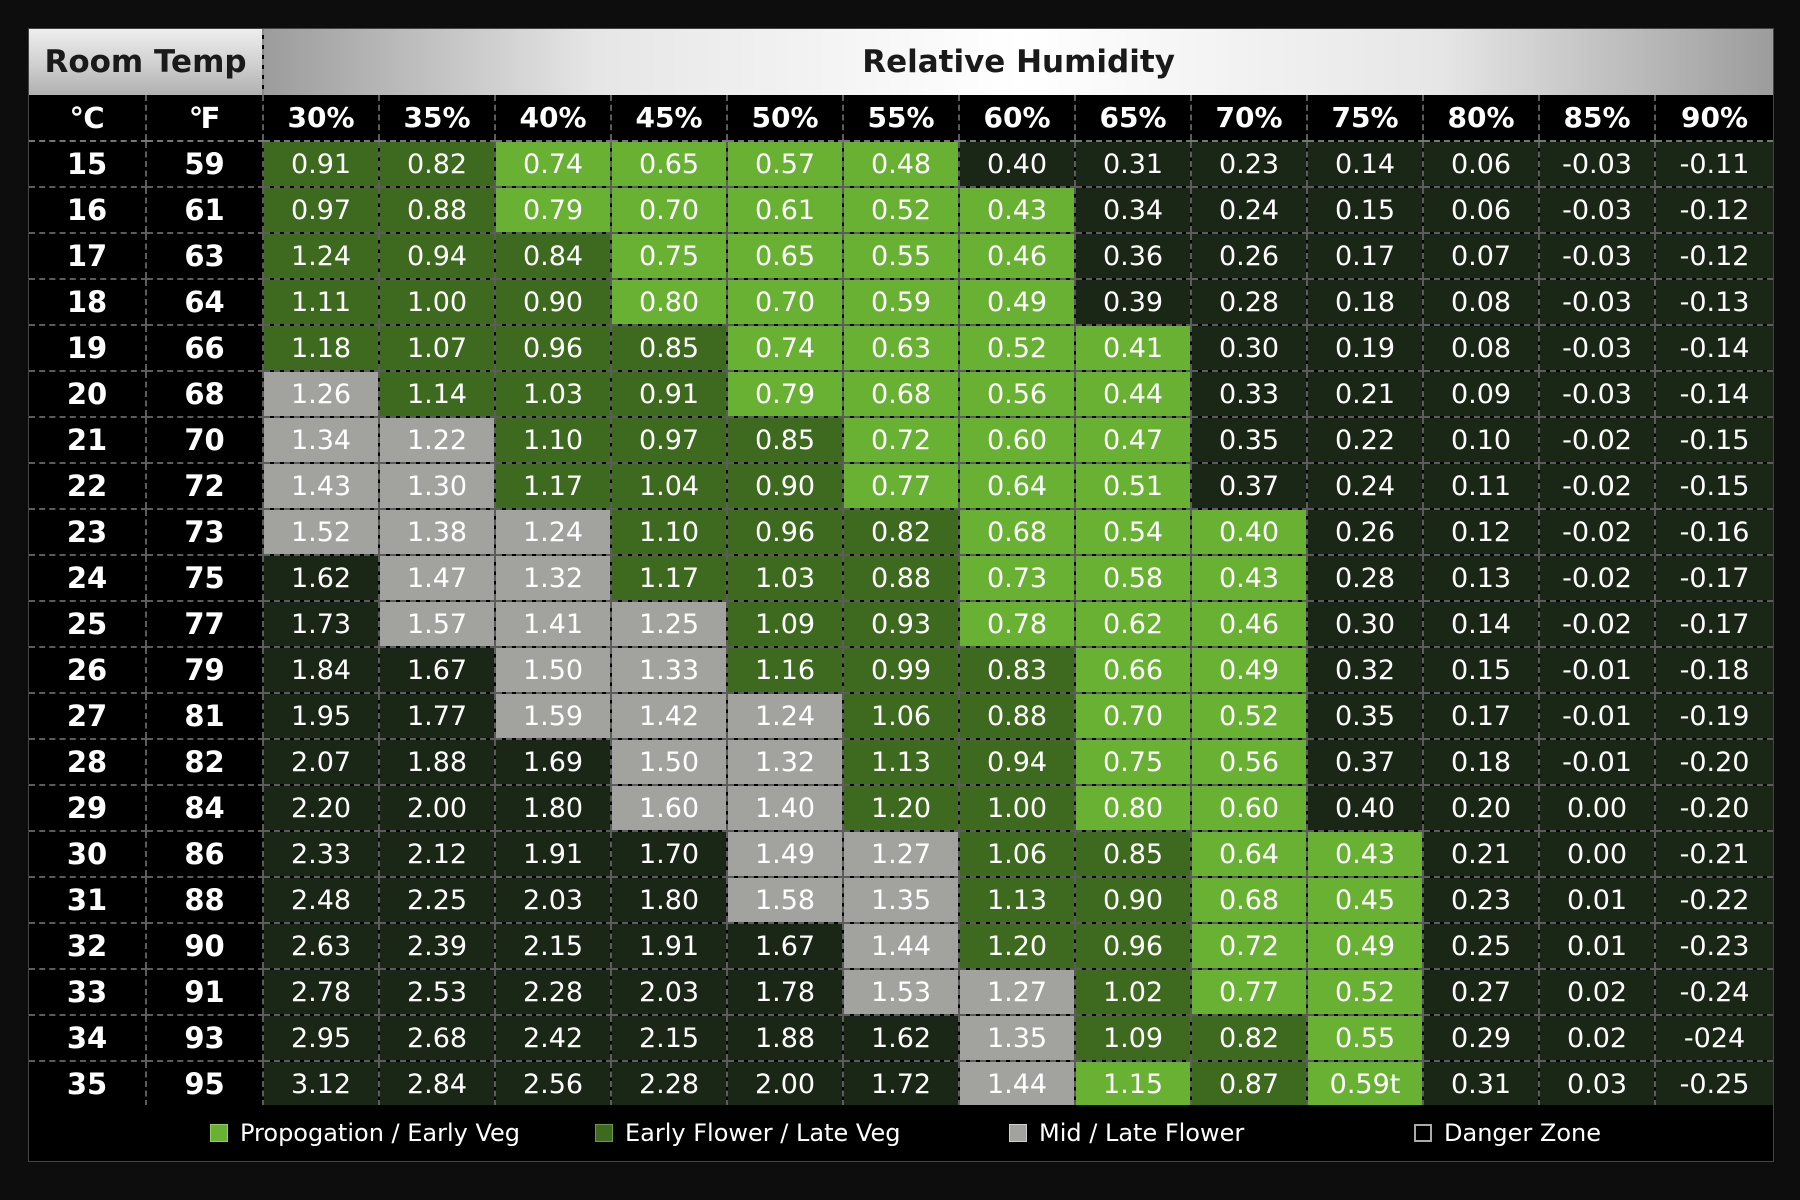 This screenshot has width=1800, height=1200. What do you see at coordinates (1714, 440) in the screenshot?
I see `vpd-cell: -0.15` at bounding box center [1714, 440].